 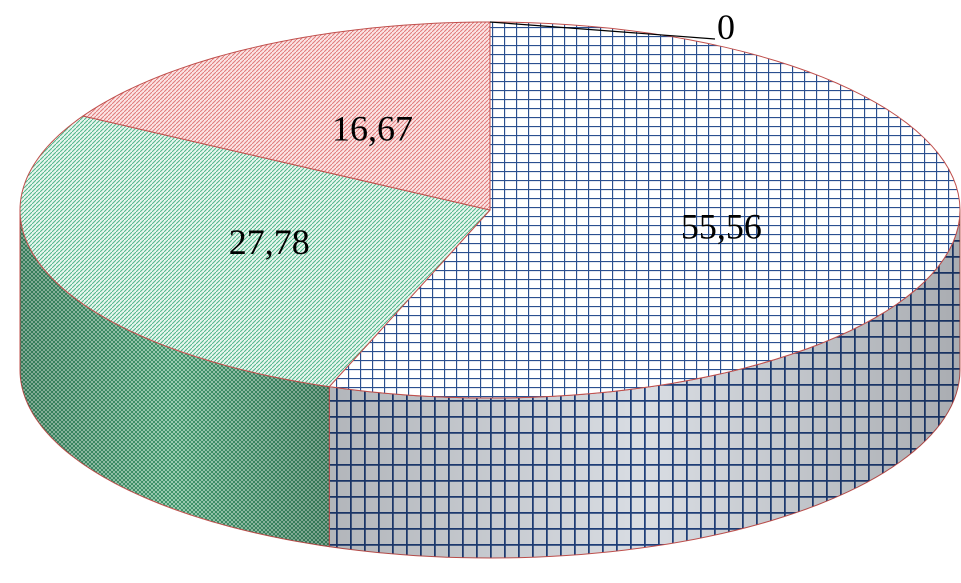 I want to click on slice-label-0: 55,56, so click(x=721, y=226).